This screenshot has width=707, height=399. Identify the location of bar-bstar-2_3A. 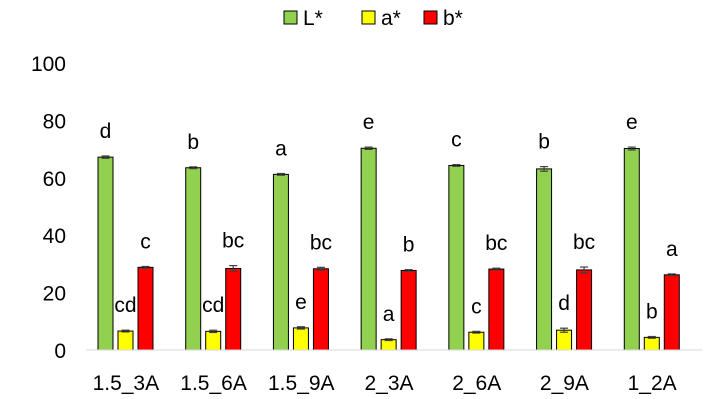
(408, 310).